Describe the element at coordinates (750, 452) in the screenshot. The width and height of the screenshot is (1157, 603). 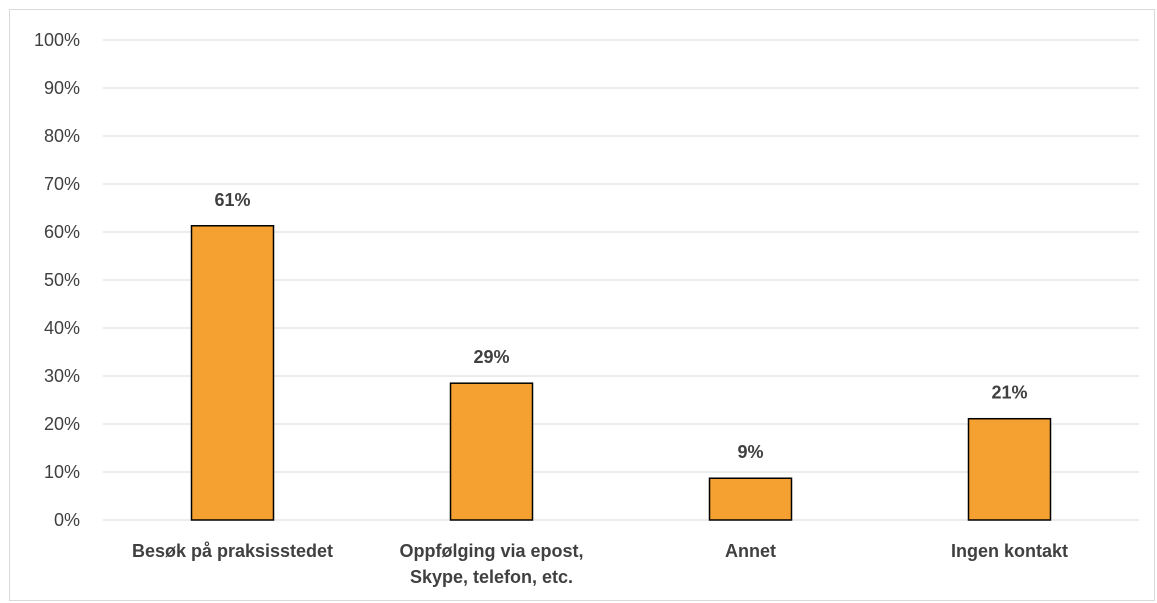
I see `data-label-2: 9%` at that location.